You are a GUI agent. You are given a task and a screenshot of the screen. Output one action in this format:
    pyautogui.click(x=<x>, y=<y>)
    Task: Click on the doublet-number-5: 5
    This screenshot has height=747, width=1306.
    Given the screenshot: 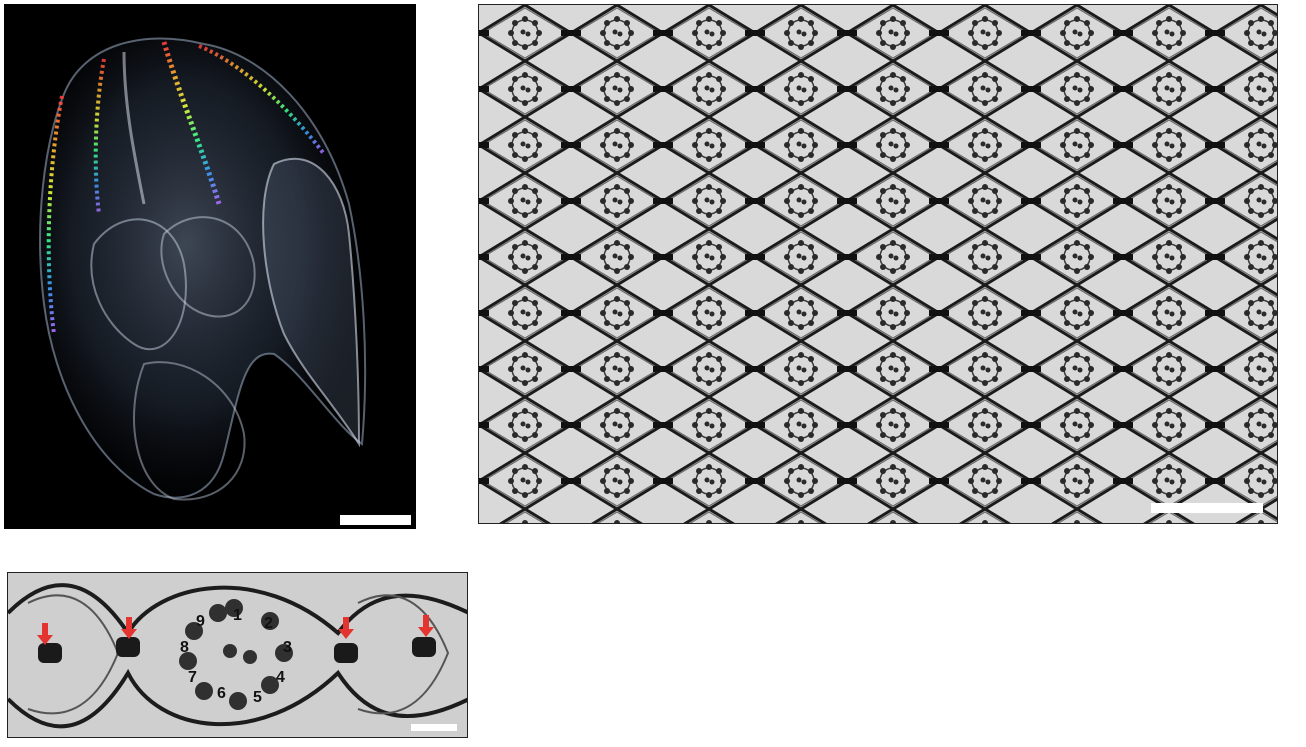 What is the action you would take?
    pyautogui.click(x=257, y=697)
    